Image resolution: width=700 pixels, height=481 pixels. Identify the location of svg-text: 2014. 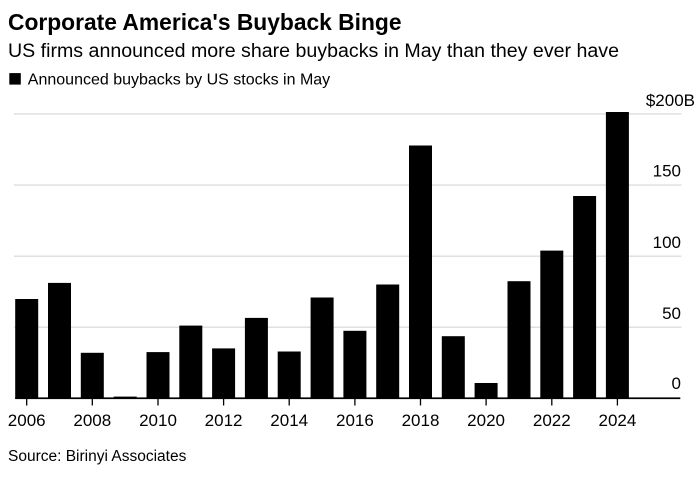
(289, 420).